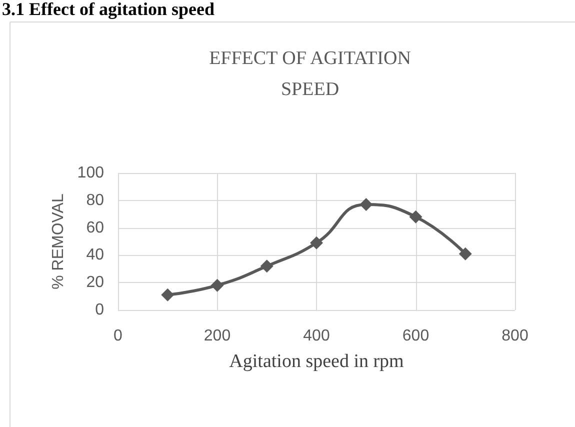 Image resolution: width=575 pixels, height=427 pixels. I want to click on x-tick-label: 200, so click(217, 336).